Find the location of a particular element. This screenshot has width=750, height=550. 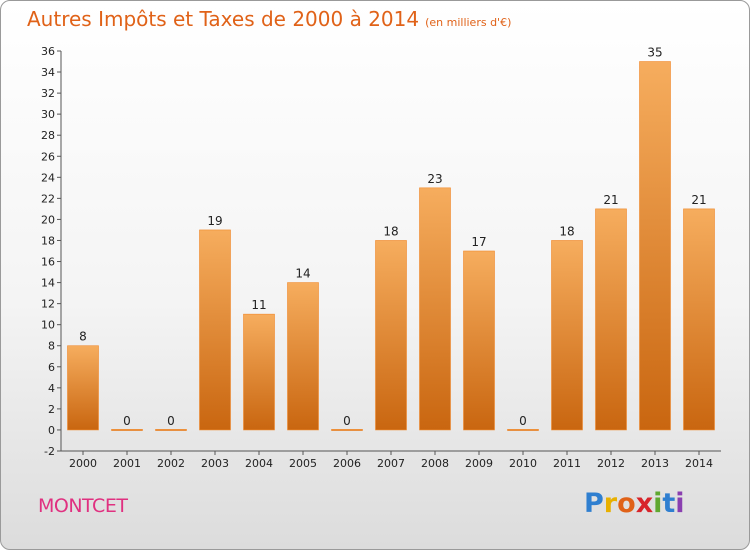

y-tick-label: 30 is located at coordinates (48, 114).